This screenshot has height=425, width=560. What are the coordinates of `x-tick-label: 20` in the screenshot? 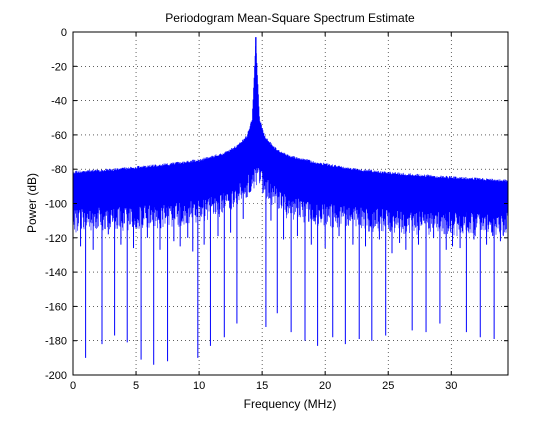 It's located at (325, 386).